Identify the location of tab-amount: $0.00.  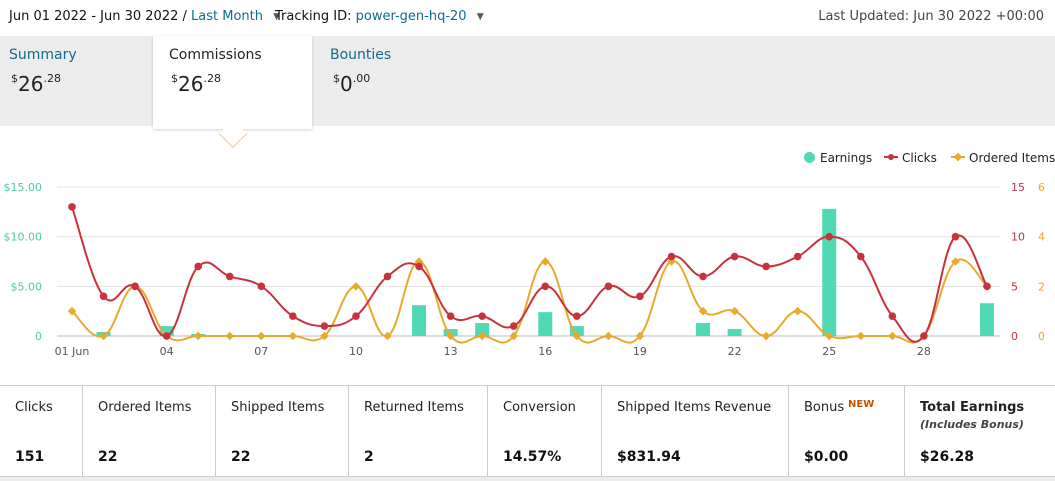
(352, 84).